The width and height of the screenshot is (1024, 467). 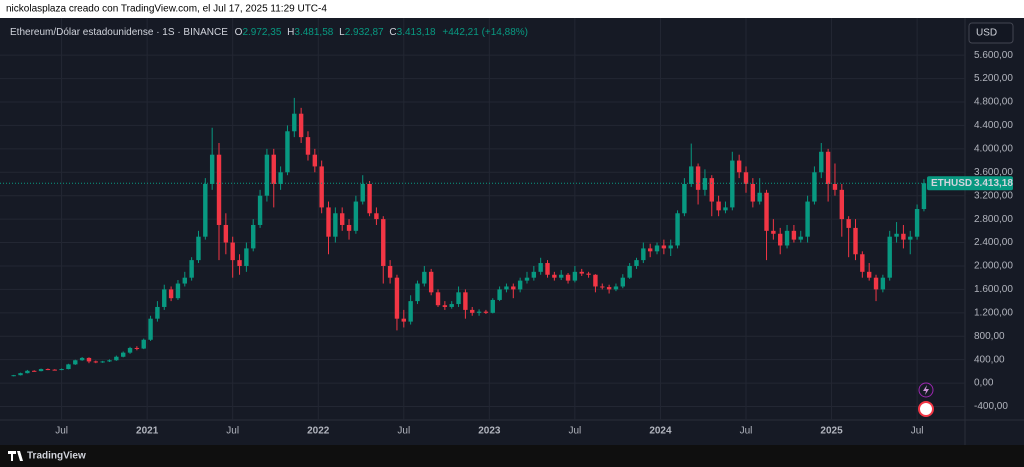 I want to click on currency: USD, so click(x=986, y=33).